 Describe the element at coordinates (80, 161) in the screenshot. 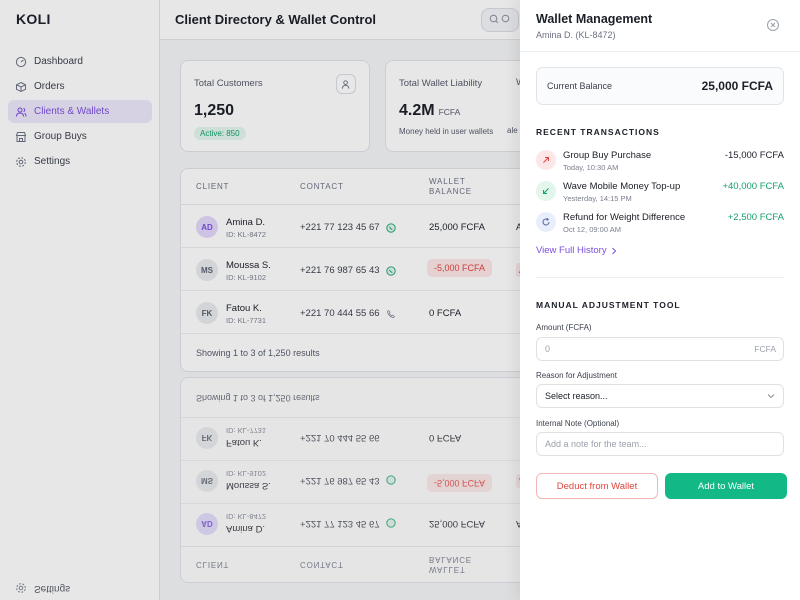

I see `sidebar-item-settings: Settings` at that location.